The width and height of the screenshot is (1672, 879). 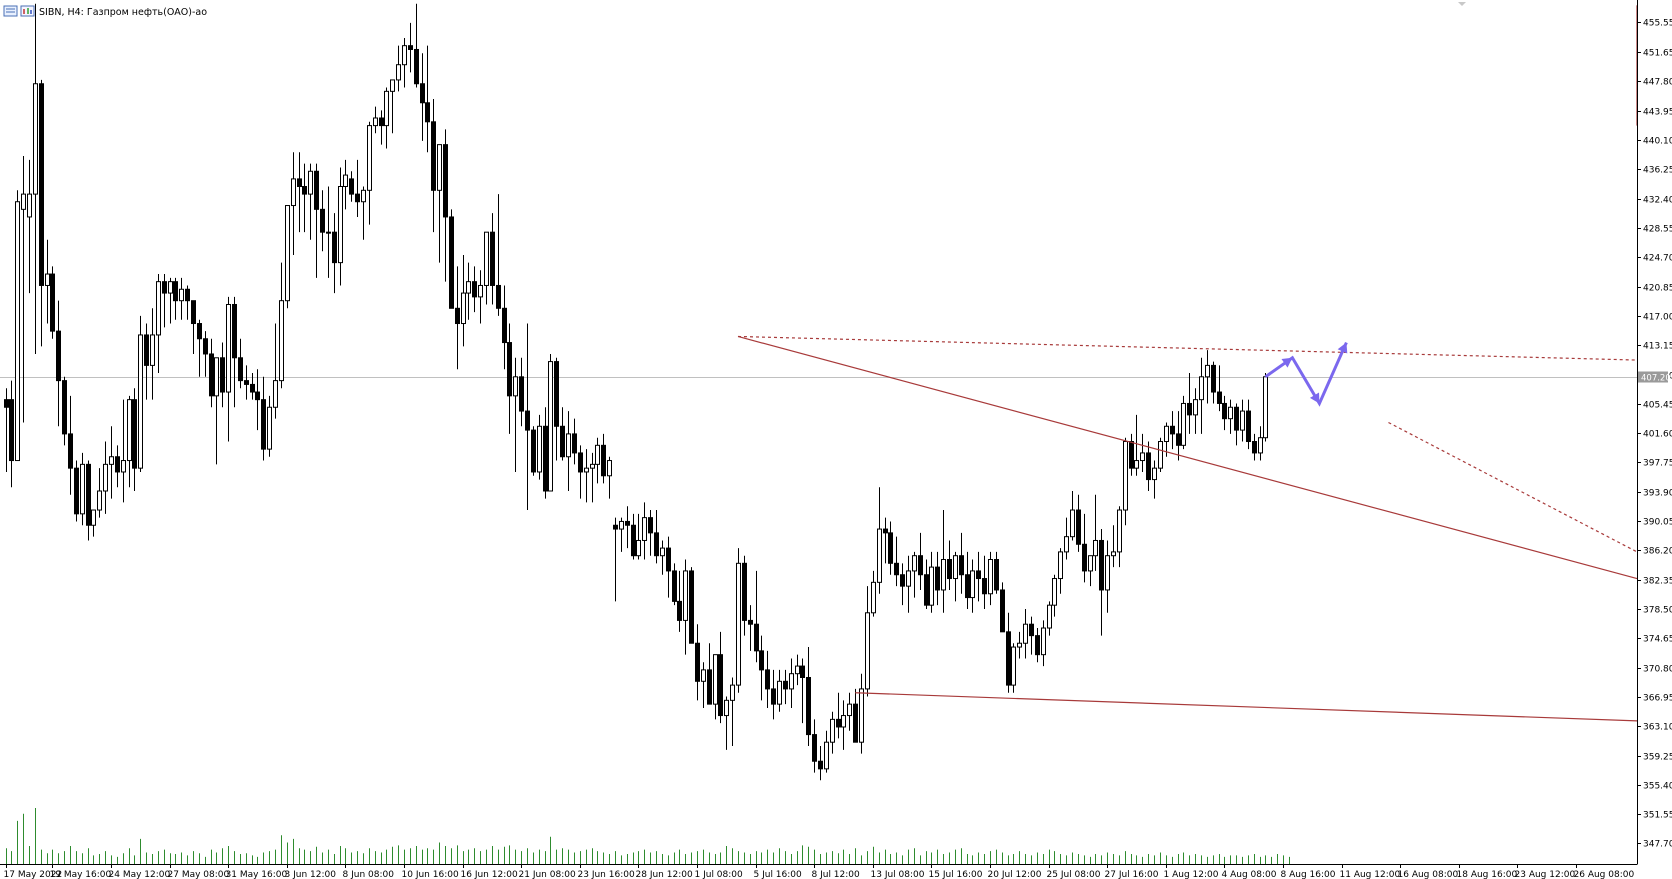 What do you see at coordinates (1657, 670) in the screenshot?
I see `price-tick-label: 370.80` at bounding box center [1657, 670].